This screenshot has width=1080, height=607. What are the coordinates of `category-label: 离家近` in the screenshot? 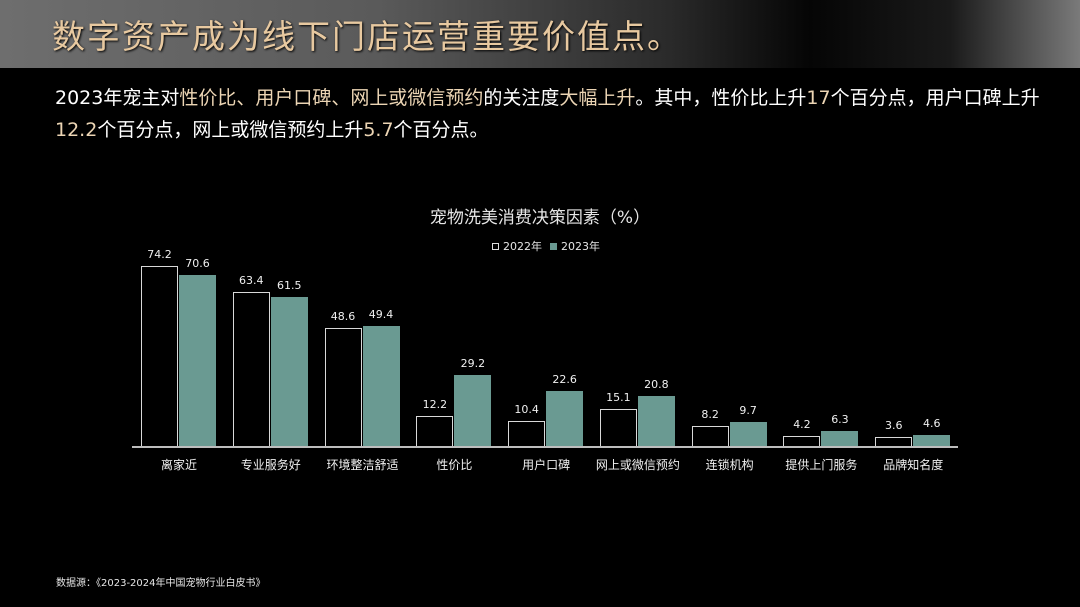 It's located at (178, 465).